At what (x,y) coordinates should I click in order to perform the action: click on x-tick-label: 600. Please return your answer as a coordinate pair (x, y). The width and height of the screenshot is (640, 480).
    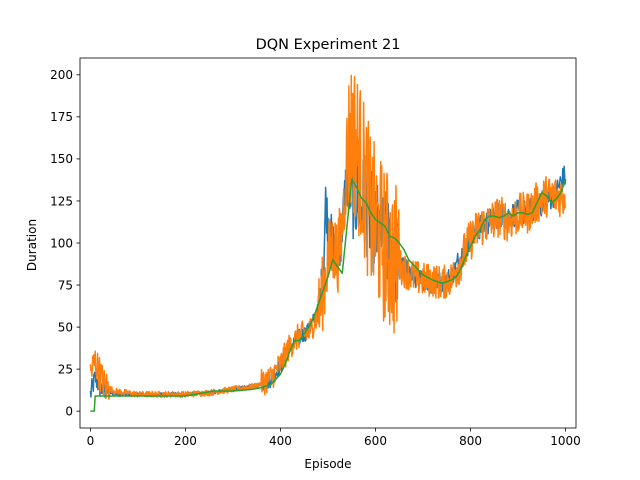
    Looking at the image, I should click on (375, 441).